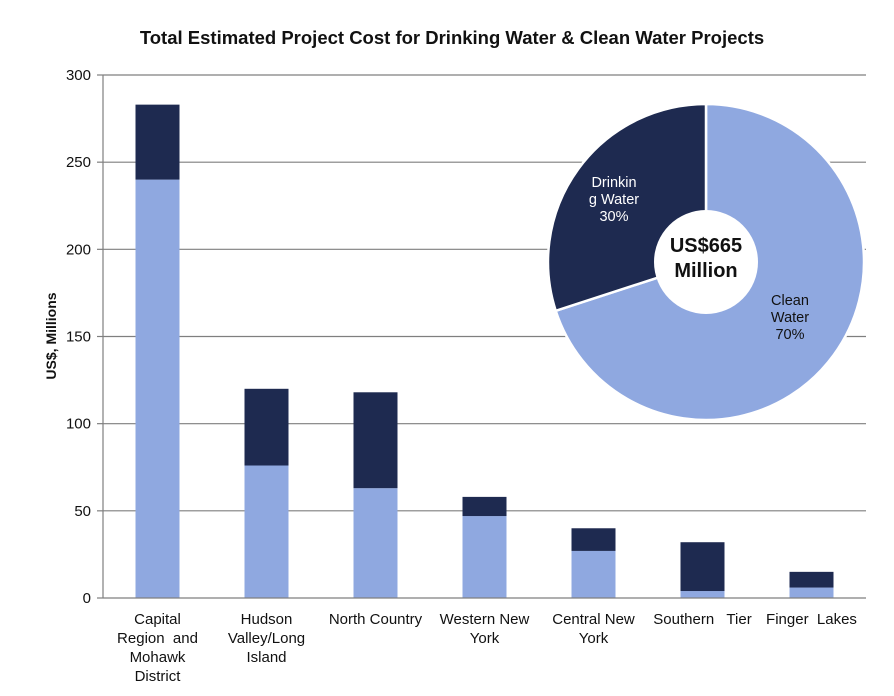  What do you see at coordinates (790, 301) in the screenshot?
I see `pie-label-1: Clean` at bounding box center [790, 301].